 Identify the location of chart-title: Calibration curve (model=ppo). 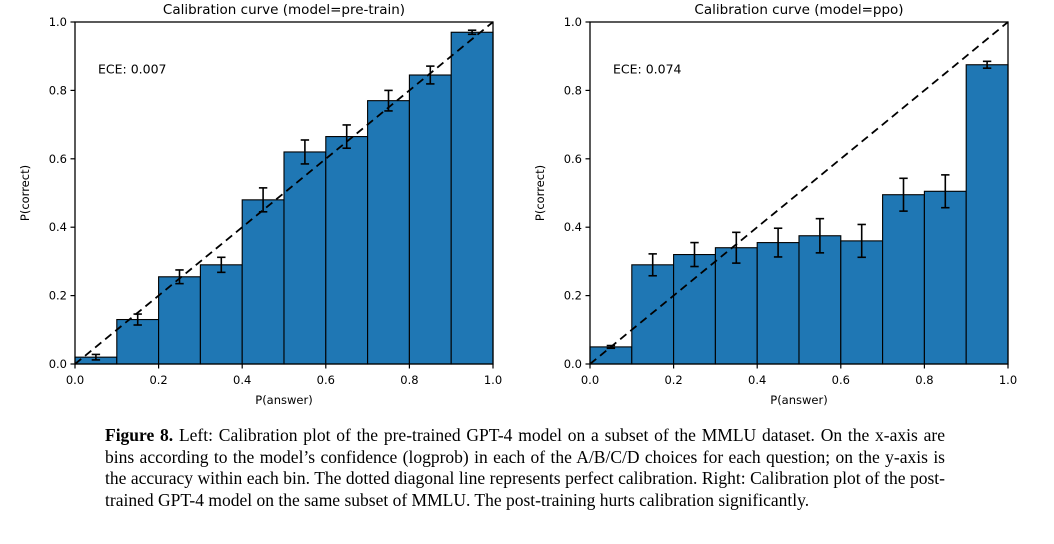
(798, 10).